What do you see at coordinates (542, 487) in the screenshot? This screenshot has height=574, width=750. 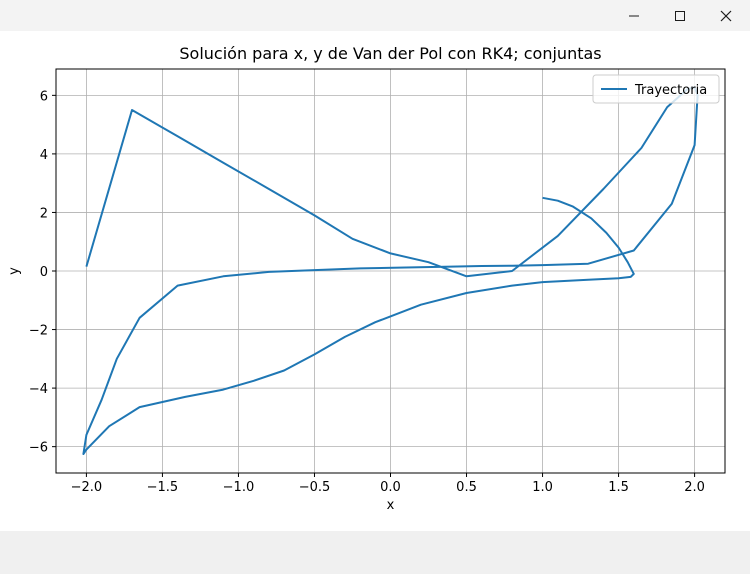 I see `x-tick-label: 1.0` at bounding box center [542, 487].